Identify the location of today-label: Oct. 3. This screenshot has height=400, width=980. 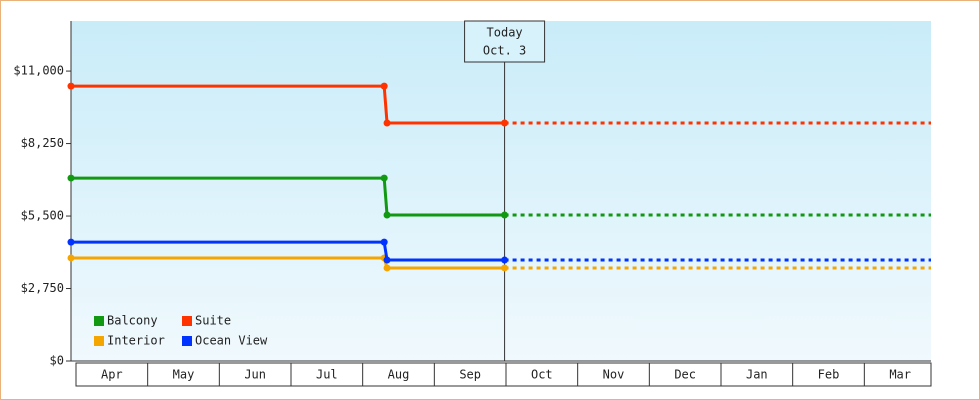
(504, 51).